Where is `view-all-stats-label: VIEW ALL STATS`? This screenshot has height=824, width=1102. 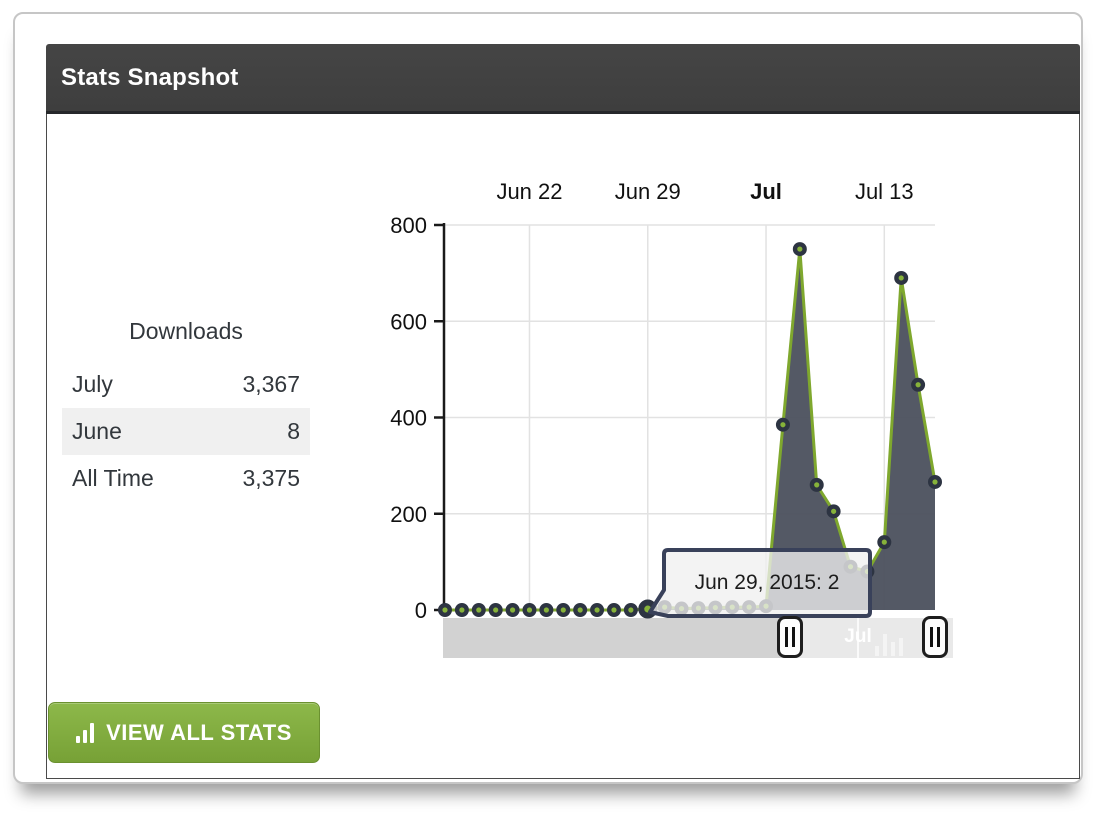
view-all-stats-label: VIEW ALL STATS is located at coordinates (199, 732).